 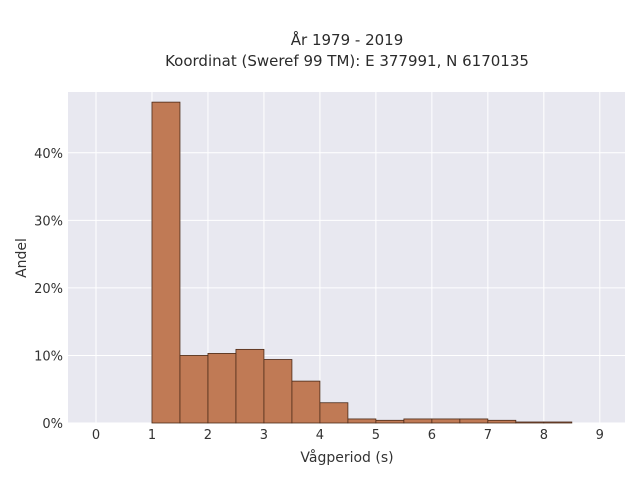 I want to click on x-tick-label: 5, so click(x=376, y=435).